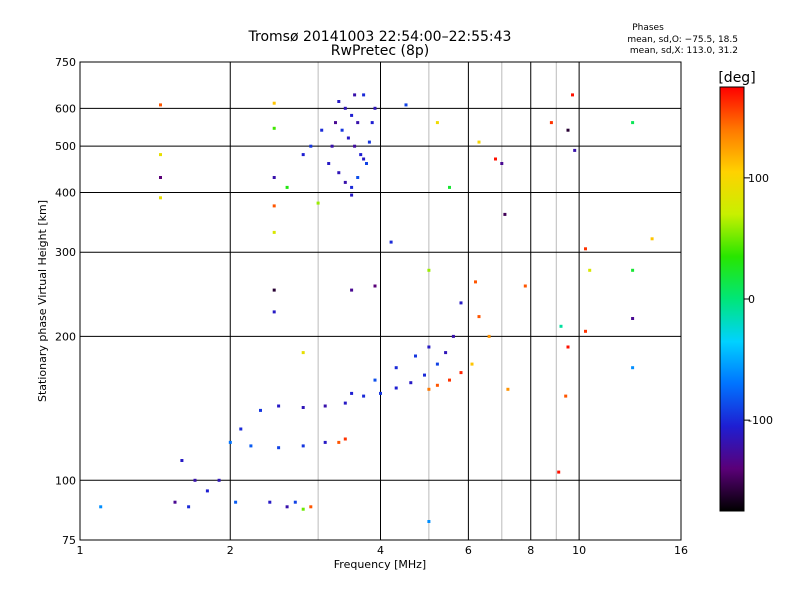 The height and width of the screenshot is (600, 800). I want to click on x-tick-label: 2, so click(230, 550).